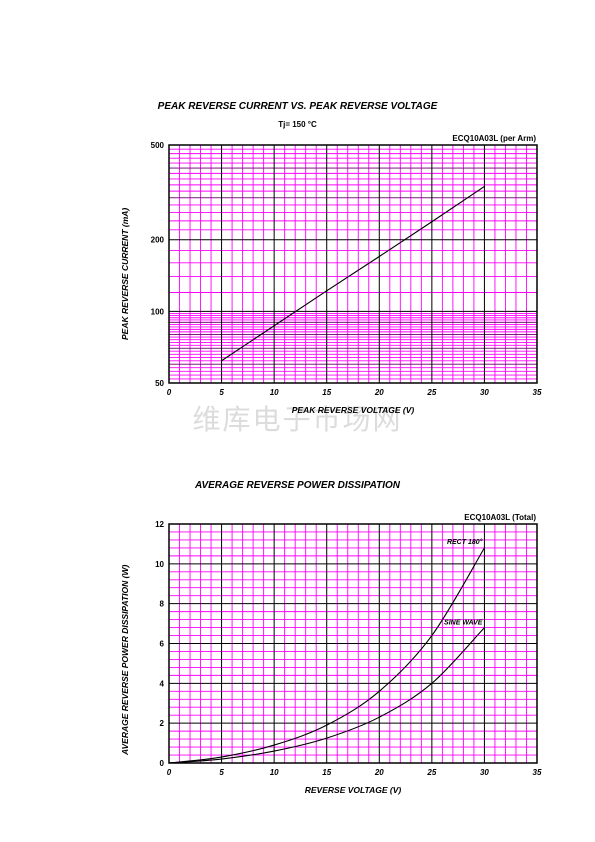 This screenshot has height=842, width=595. Describe the element at coordinates (297, 419) in the screenshot. I see `watermark-text: 维库电子市场网` at that location.